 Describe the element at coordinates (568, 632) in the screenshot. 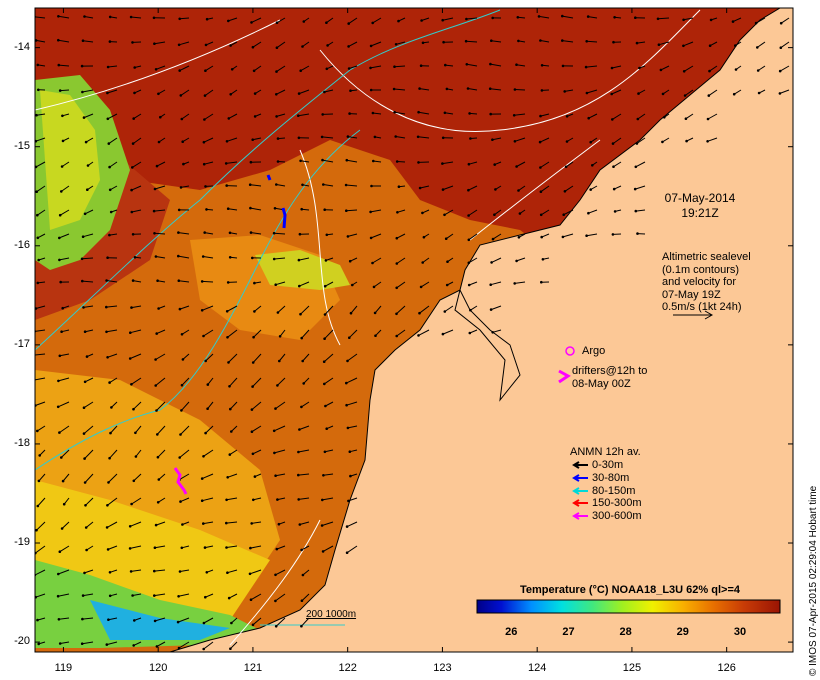

I see `colorbar-tick-label: 27` at that location.